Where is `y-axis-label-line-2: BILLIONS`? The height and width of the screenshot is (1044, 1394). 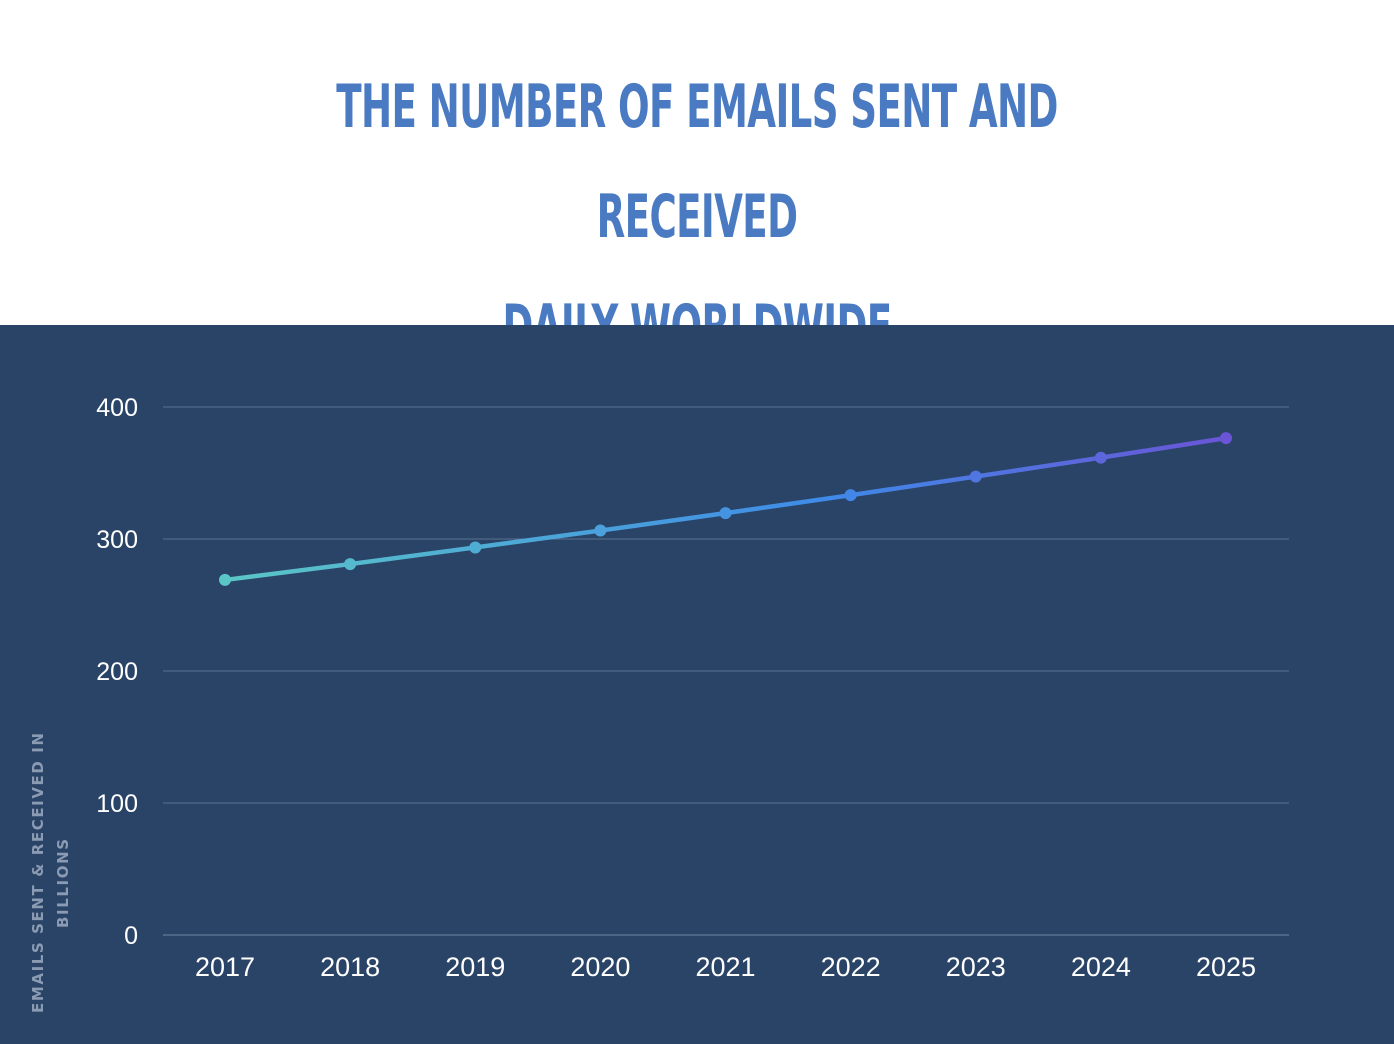
y-axis-label-line-2: BILLIONS is located at coordinates (63, 882).